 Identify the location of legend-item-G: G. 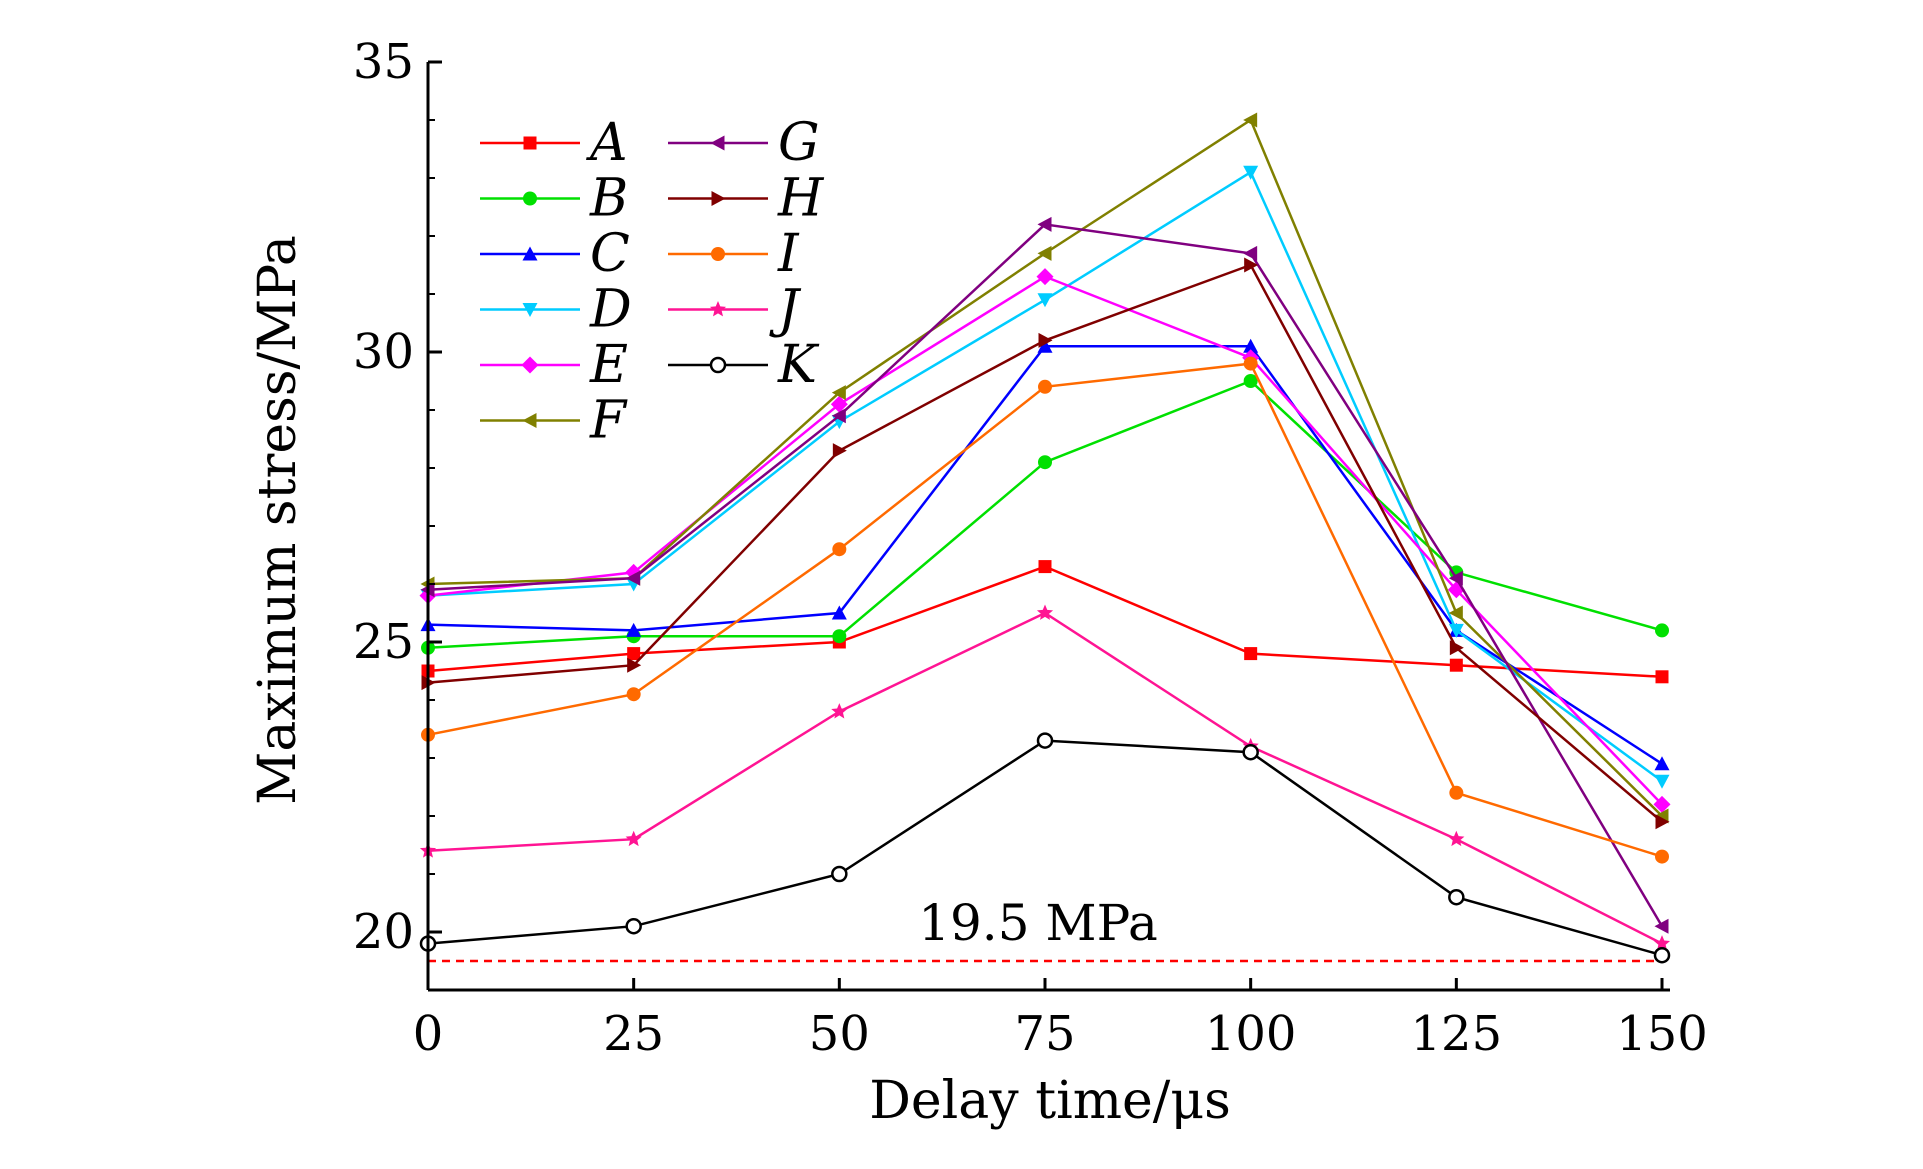
(744, 143).